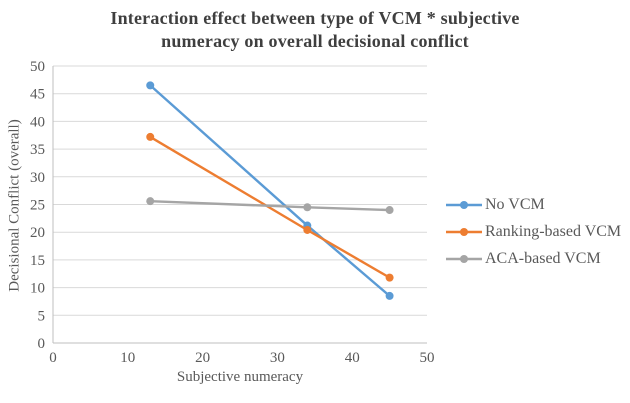 Image resolution: width=630 pixels, height=403 pixels. I want to click on legend-item: ACA-based VCM, so click(533, 258).